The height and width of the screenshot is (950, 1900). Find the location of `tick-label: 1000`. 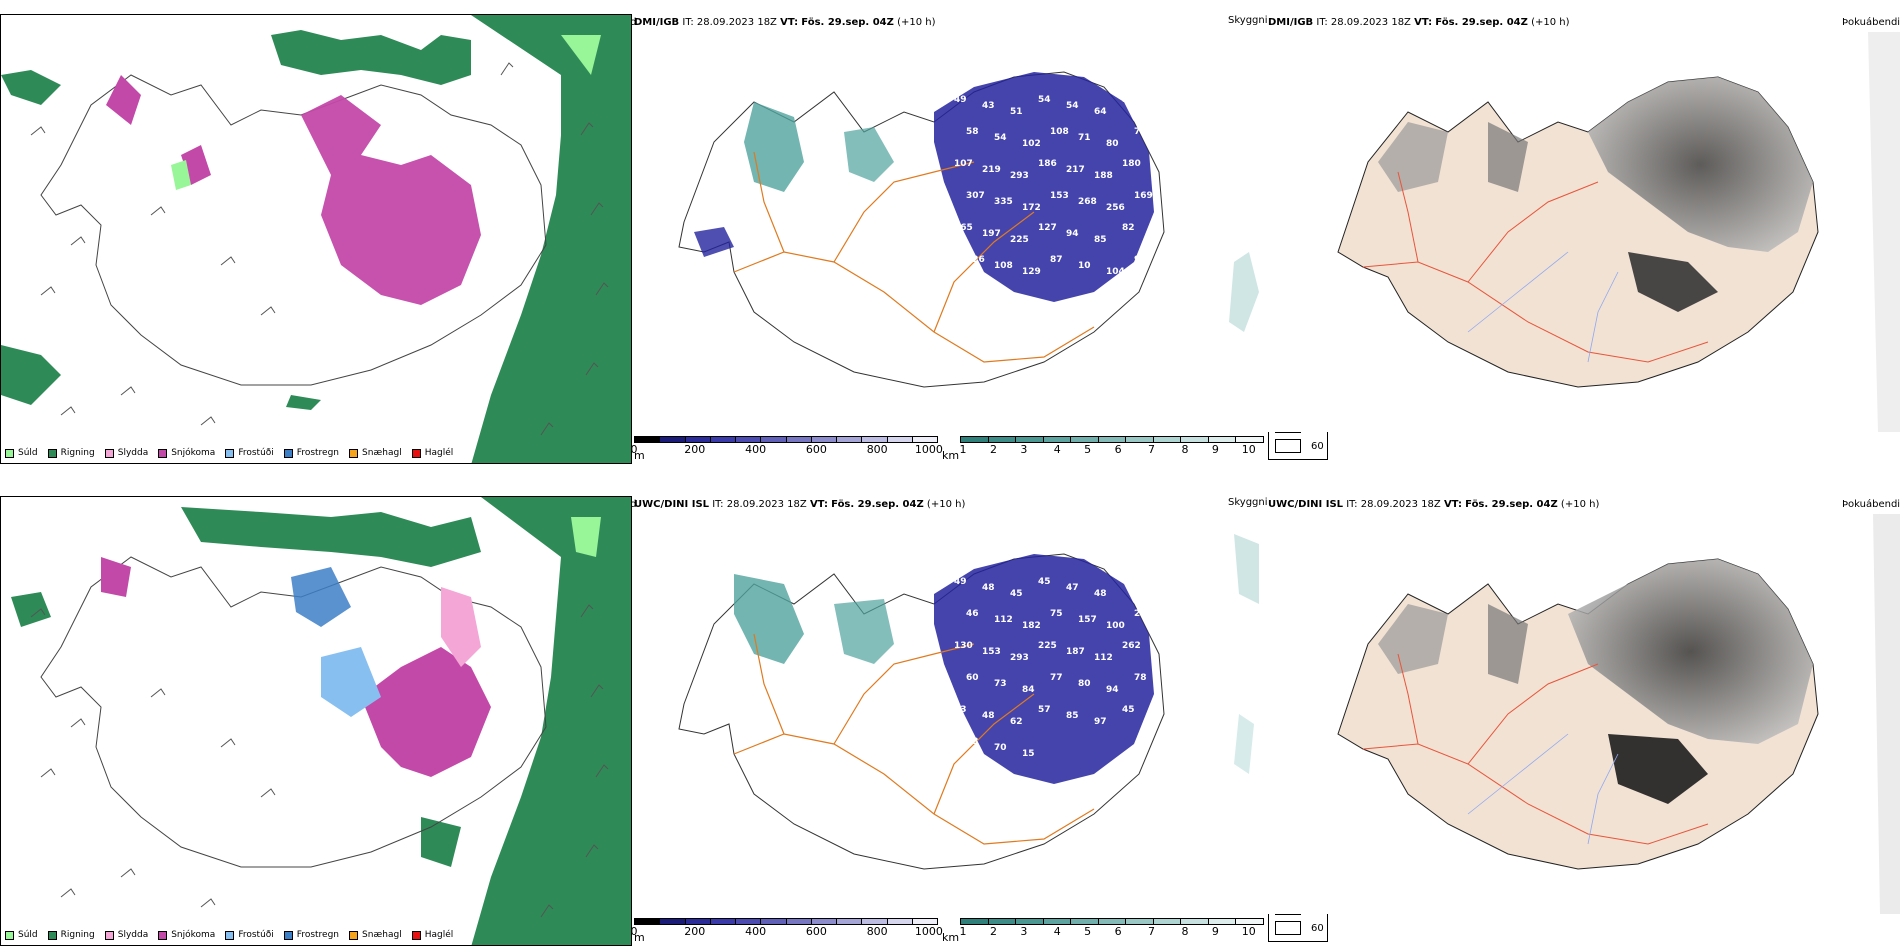

tick-label: 1000 is located at coordinates (928, 449).